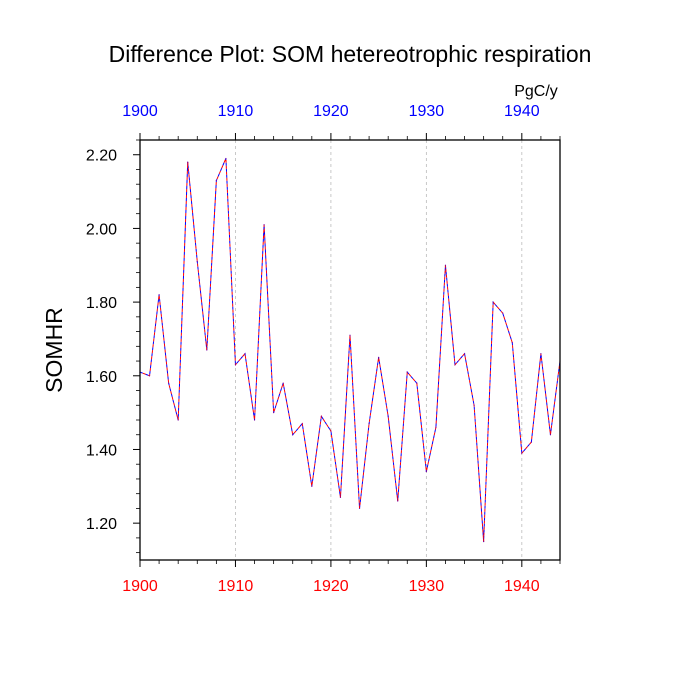  What do you see at coordinates (427, 111) in the screenshot?
I see `x-tick-label-top-3: 1930` at bounding box center [427, 111].